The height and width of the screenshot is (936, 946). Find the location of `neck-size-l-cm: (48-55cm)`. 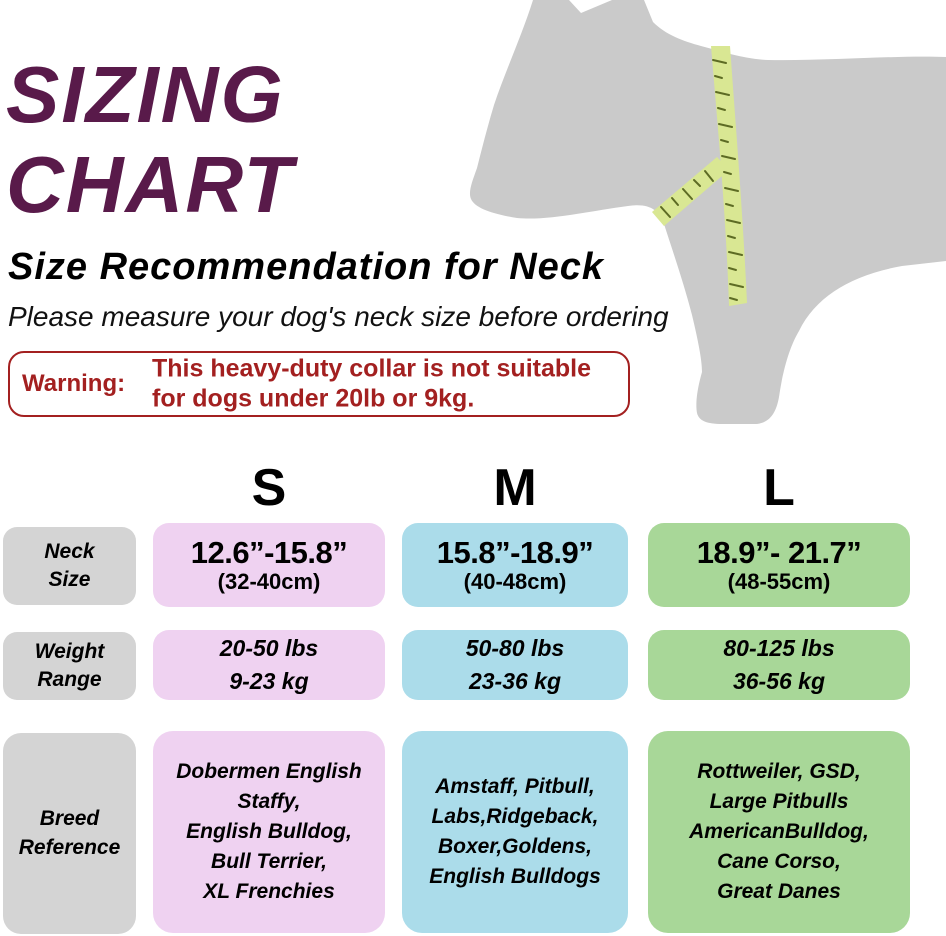

neck-size-l-cm: (48-55cm) is located at coordinates (779, 581).